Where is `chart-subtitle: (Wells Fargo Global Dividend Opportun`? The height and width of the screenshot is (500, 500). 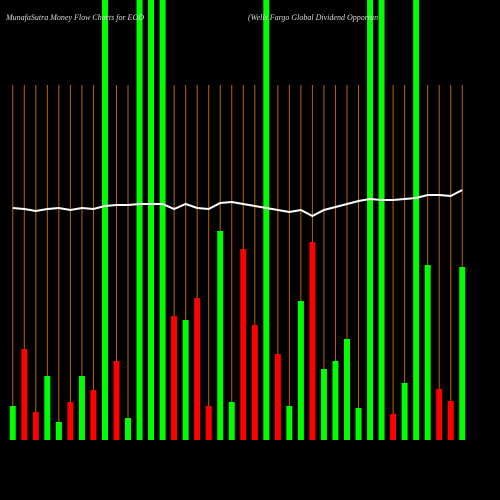
chart-subtitle: (Wells Fargo Global Dividend Opportun is located at coordinates (313, 17).